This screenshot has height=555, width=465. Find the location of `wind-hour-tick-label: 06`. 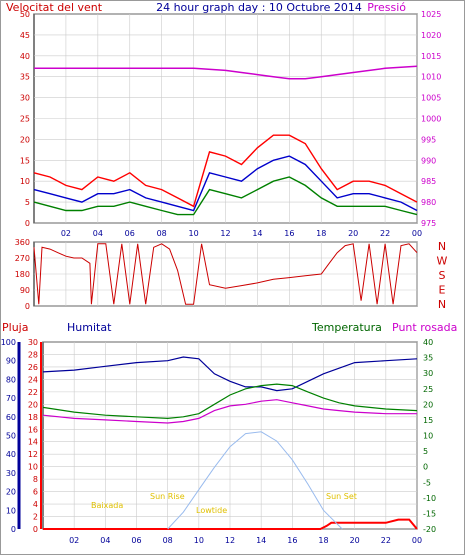

wind-hour-tick-label: 06 is located at coordinates (130, 233).